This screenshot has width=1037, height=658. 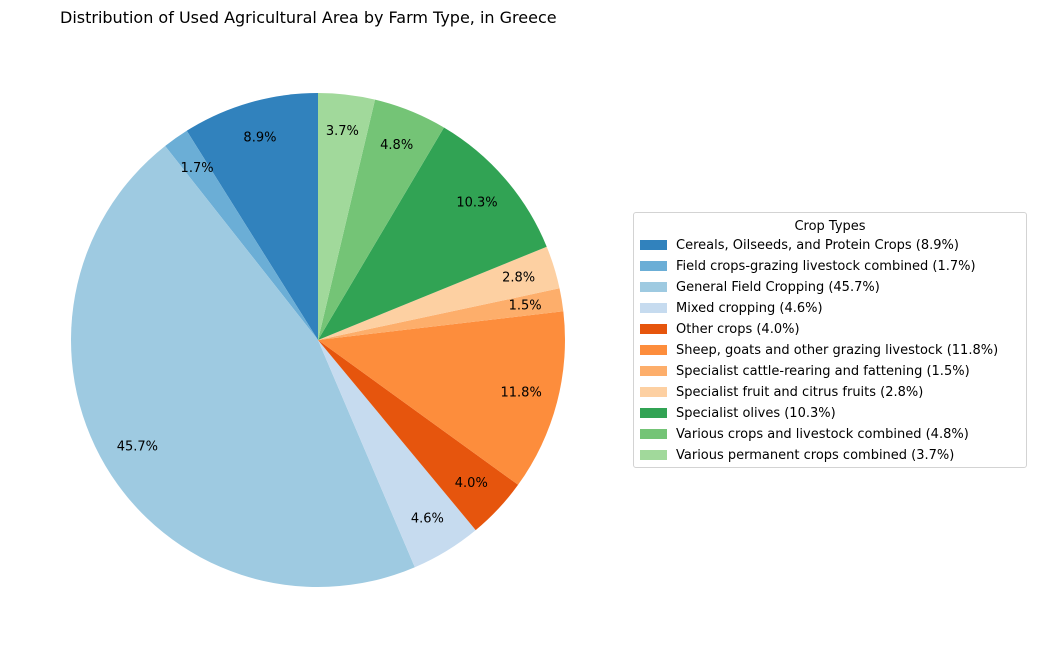 I want to click on pie-pct-label: 11.8%, so click(x=521, y=392).